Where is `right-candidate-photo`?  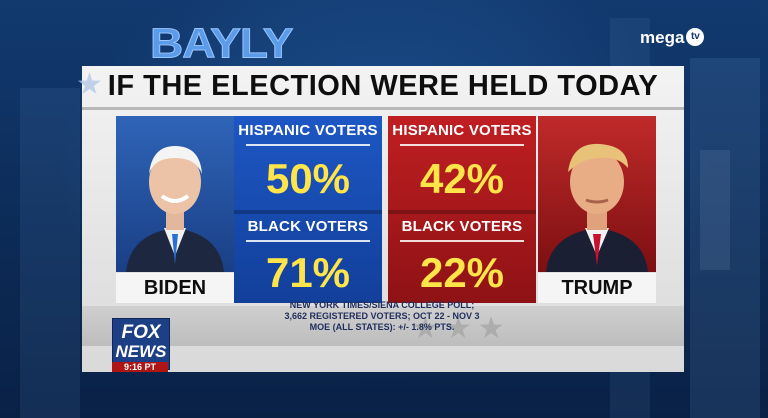
right-candidate-photo is located at coordinates (597, 194).